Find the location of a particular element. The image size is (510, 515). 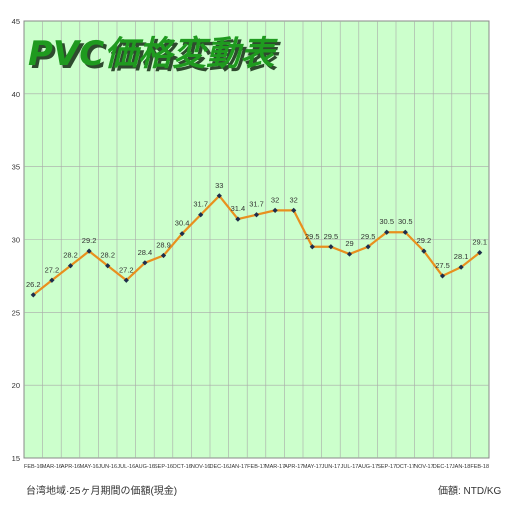

x-tick-label: AUG-17 is located at coordinates (368, 467).